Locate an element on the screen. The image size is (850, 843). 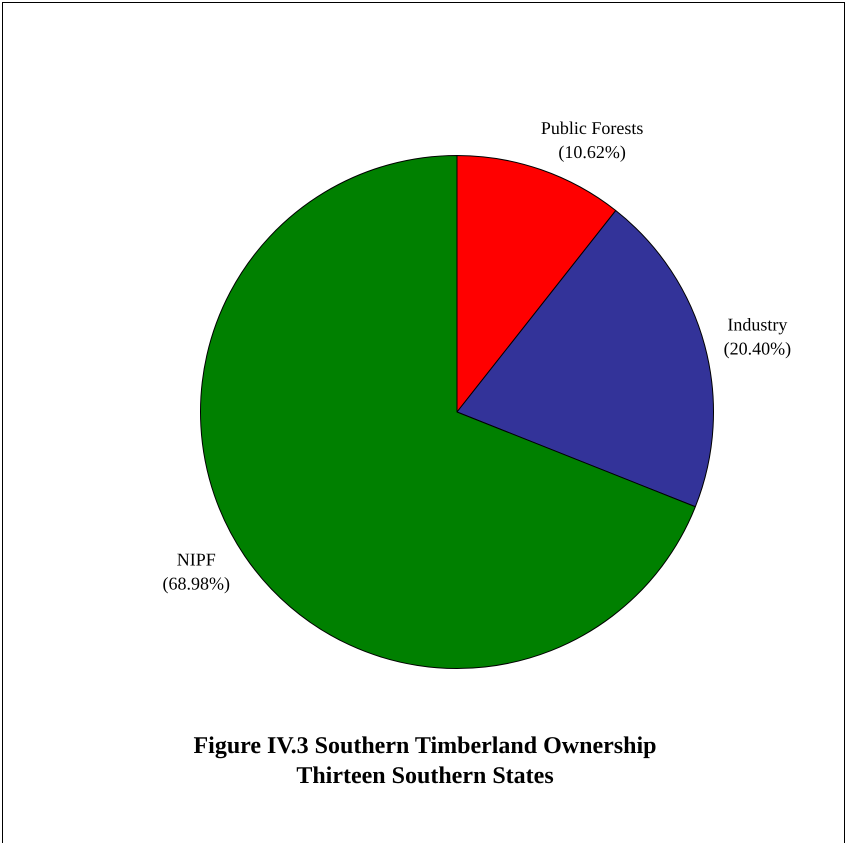
slice-label: Public Forests is located at coordinates (592, 128).